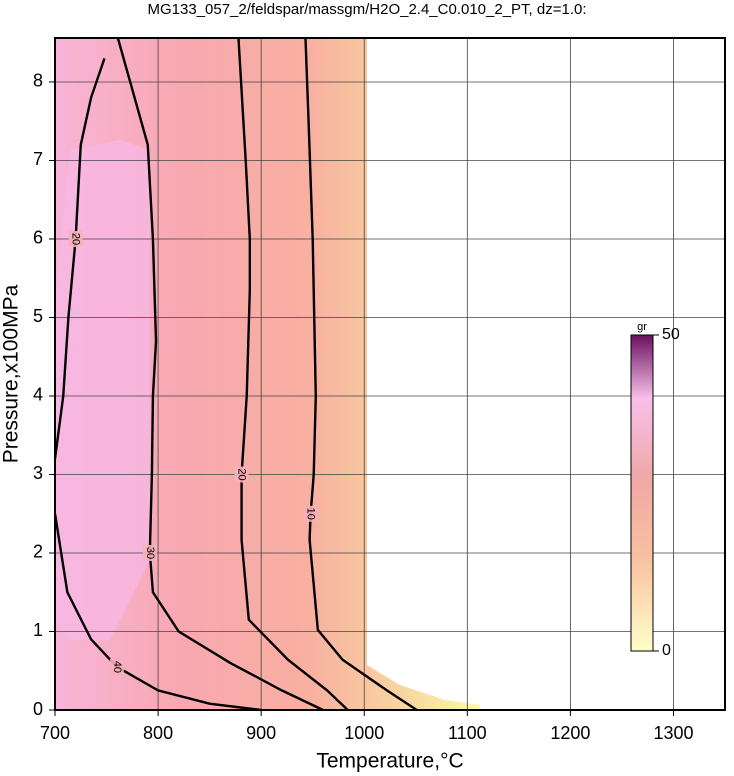 The height and width of the screenshot is (776, 734). Describe the element at coordinates (389, 761) in the screenshot. I see `x-axis-label: Temperature,°C` at that location.